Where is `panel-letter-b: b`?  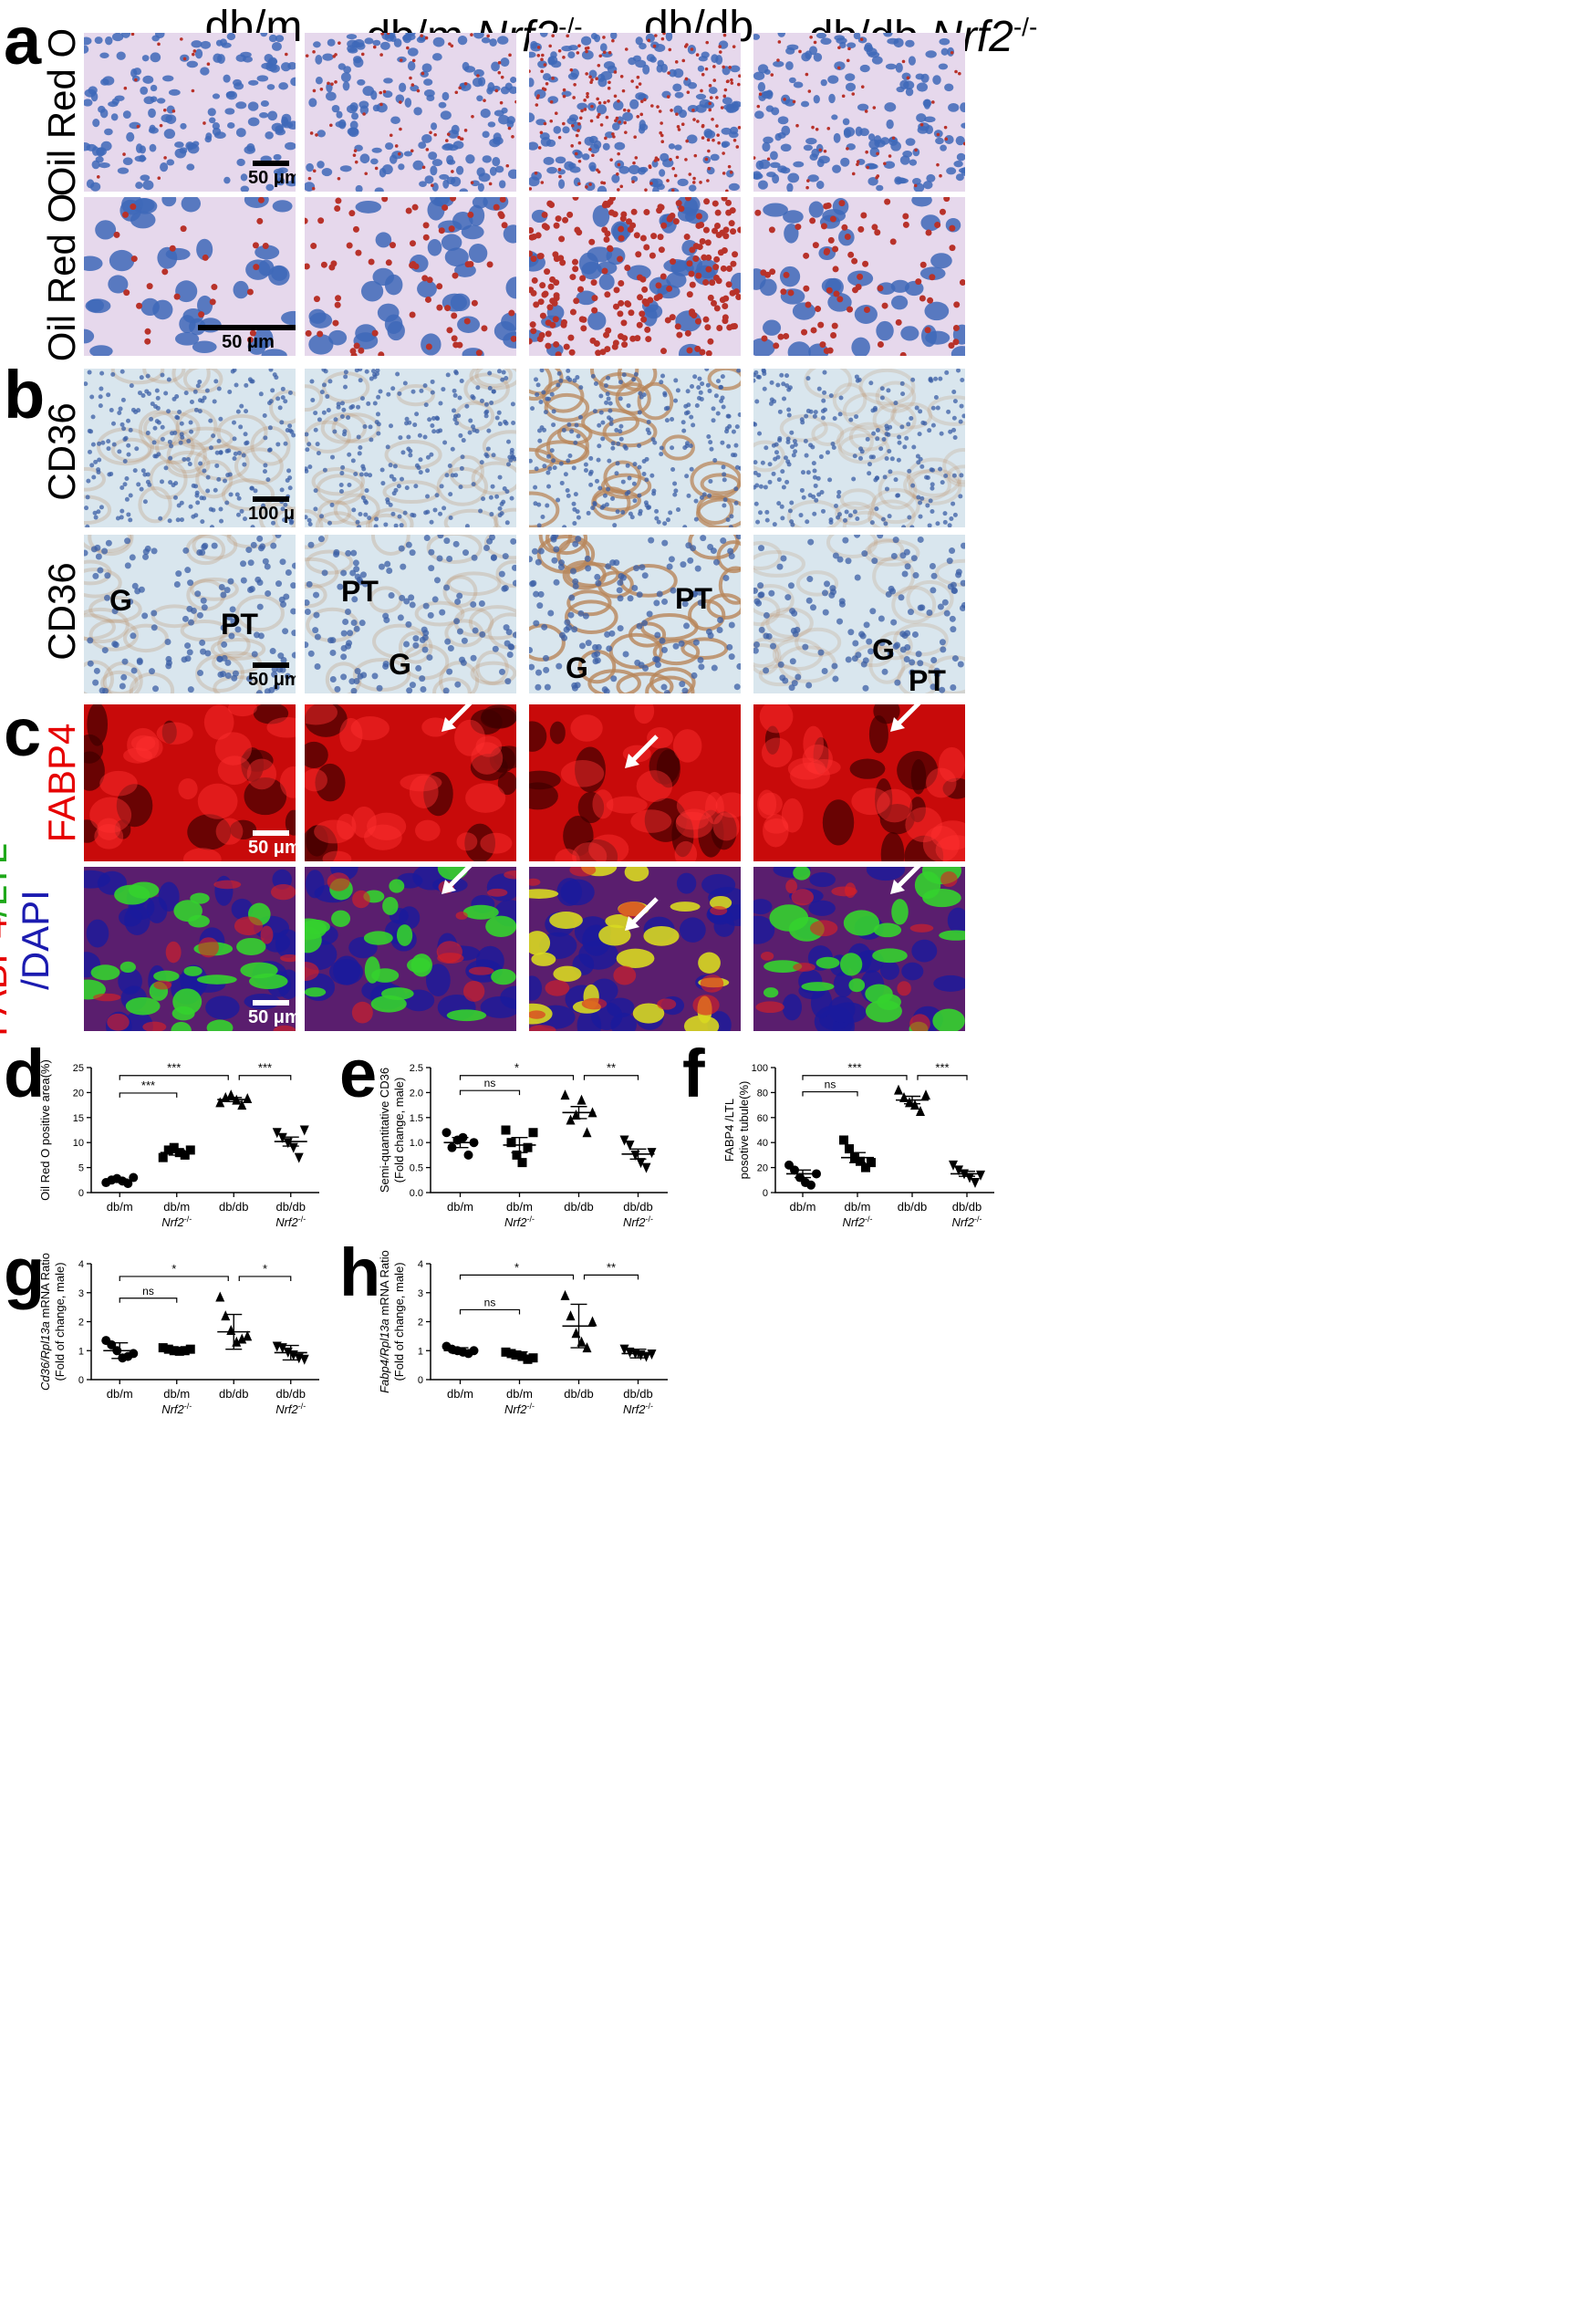
panel-letter-b: b is located at coordinates (25, 394).